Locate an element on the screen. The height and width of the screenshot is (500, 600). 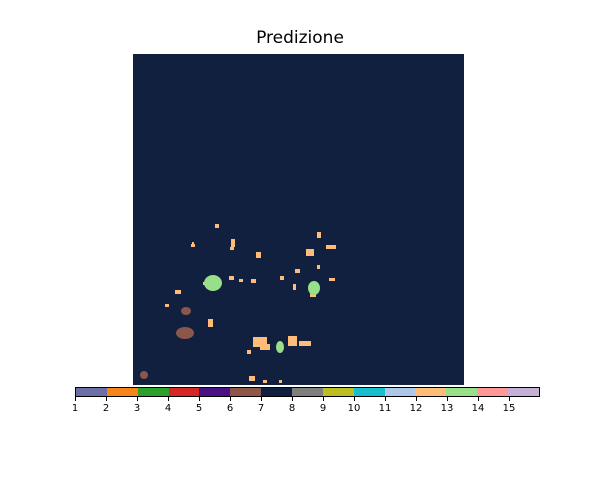
colorbar is located at coordinates (307, 392).